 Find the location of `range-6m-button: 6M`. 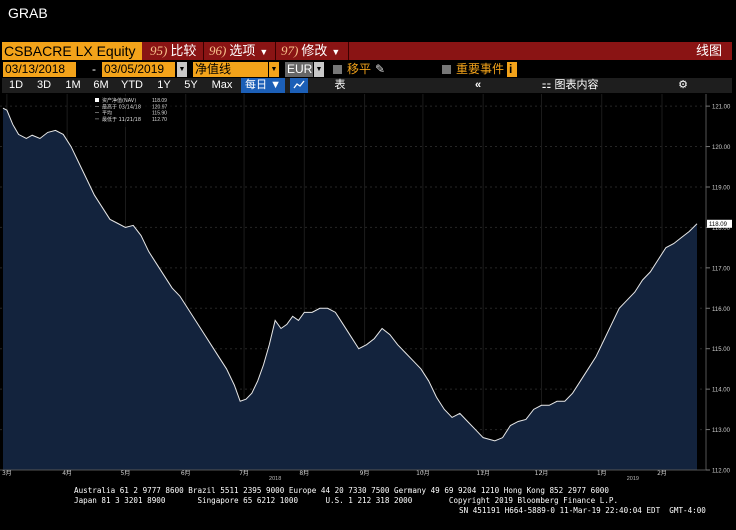

range-6m-button: 6M is located at coordinates (101, 85).